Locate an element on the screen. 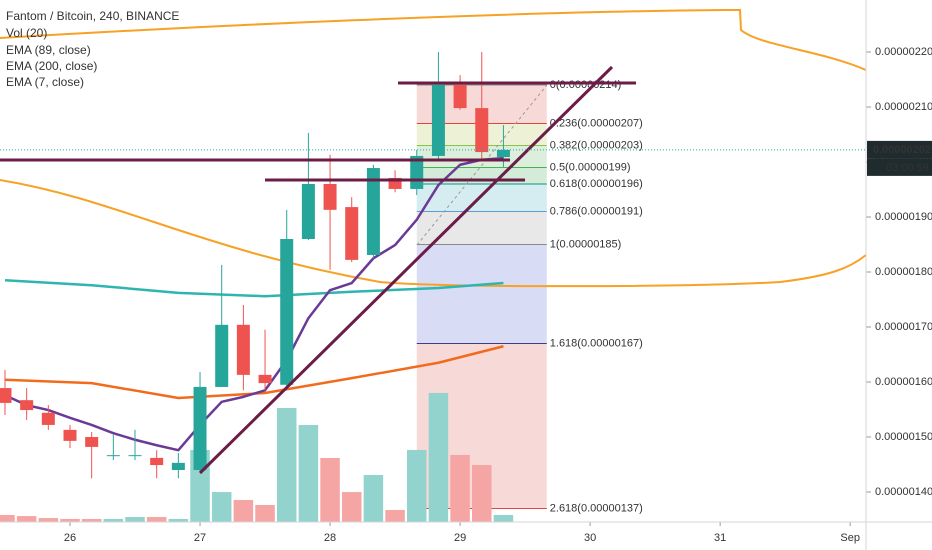 Image resolution: width=932 pixels, height=550 pixels. legend-title: Fantom / Bitcoin, 240, BINANCE is located at coordinates (92, 16).